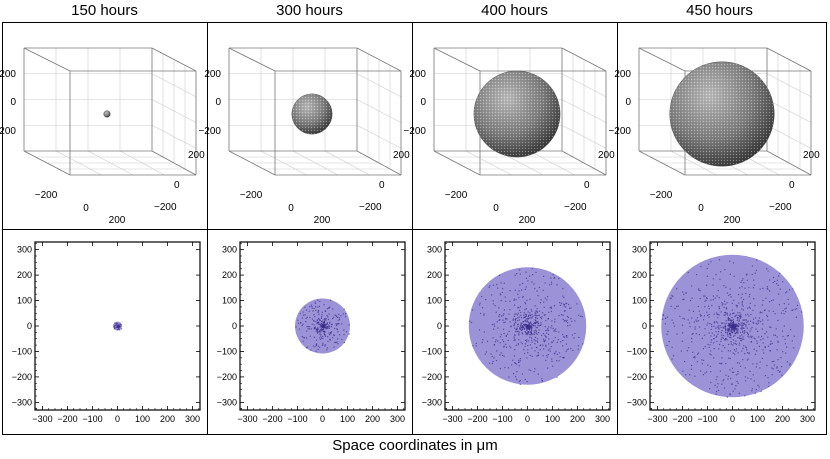 The height and width of the screenshot is (459, 830). I want to click on x-tick-label: 200, so click(167, 419).